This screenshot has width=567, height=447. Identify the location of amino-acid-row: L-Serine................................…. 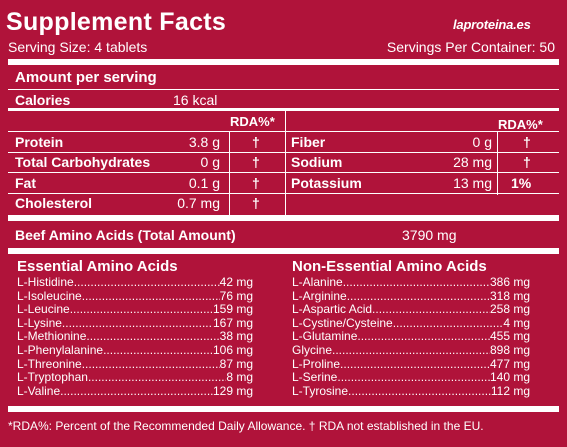
(411, 377).